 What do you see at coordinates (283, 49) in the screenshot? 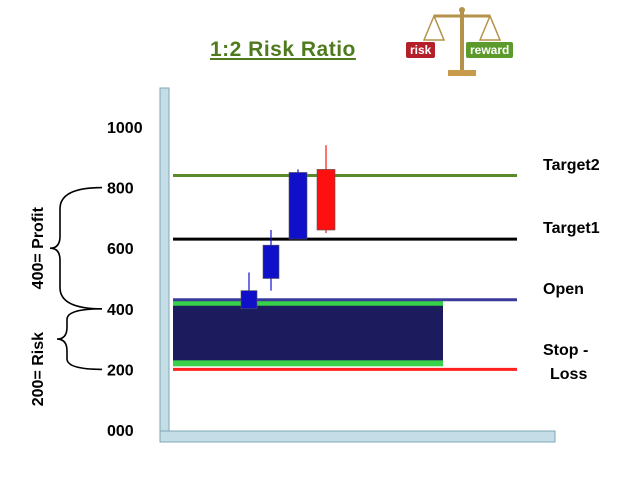
I see `chart-title: 1:2 Risk Ratio` at bounding box center [283, 49].